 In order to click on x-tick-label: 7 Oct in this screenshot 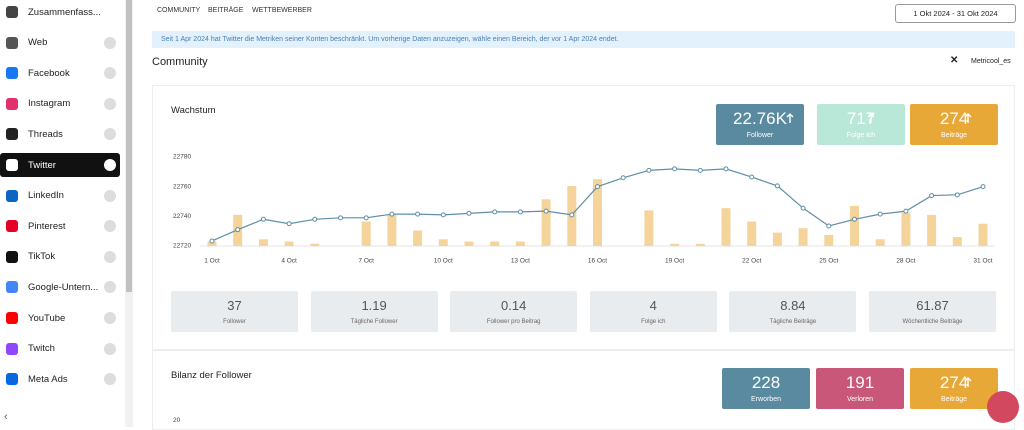, I will do `click(366, 261)`.